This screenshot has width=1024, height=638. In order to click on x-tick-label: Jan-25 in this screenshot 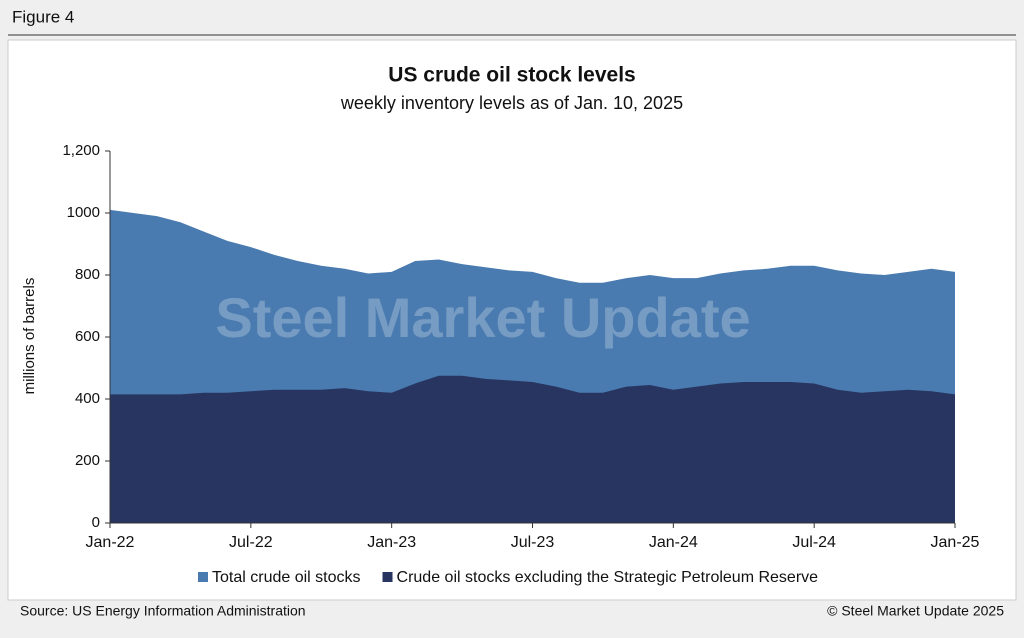, I will do `click(955, 542)`.